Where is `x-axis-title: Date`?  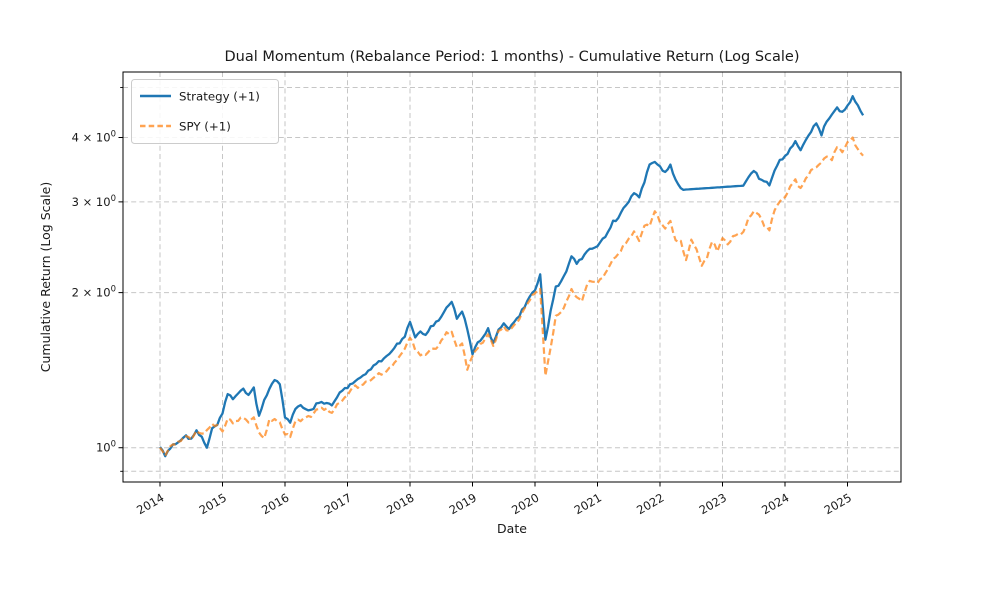
x-axis-title: Date is located at coordinates (512, 528).